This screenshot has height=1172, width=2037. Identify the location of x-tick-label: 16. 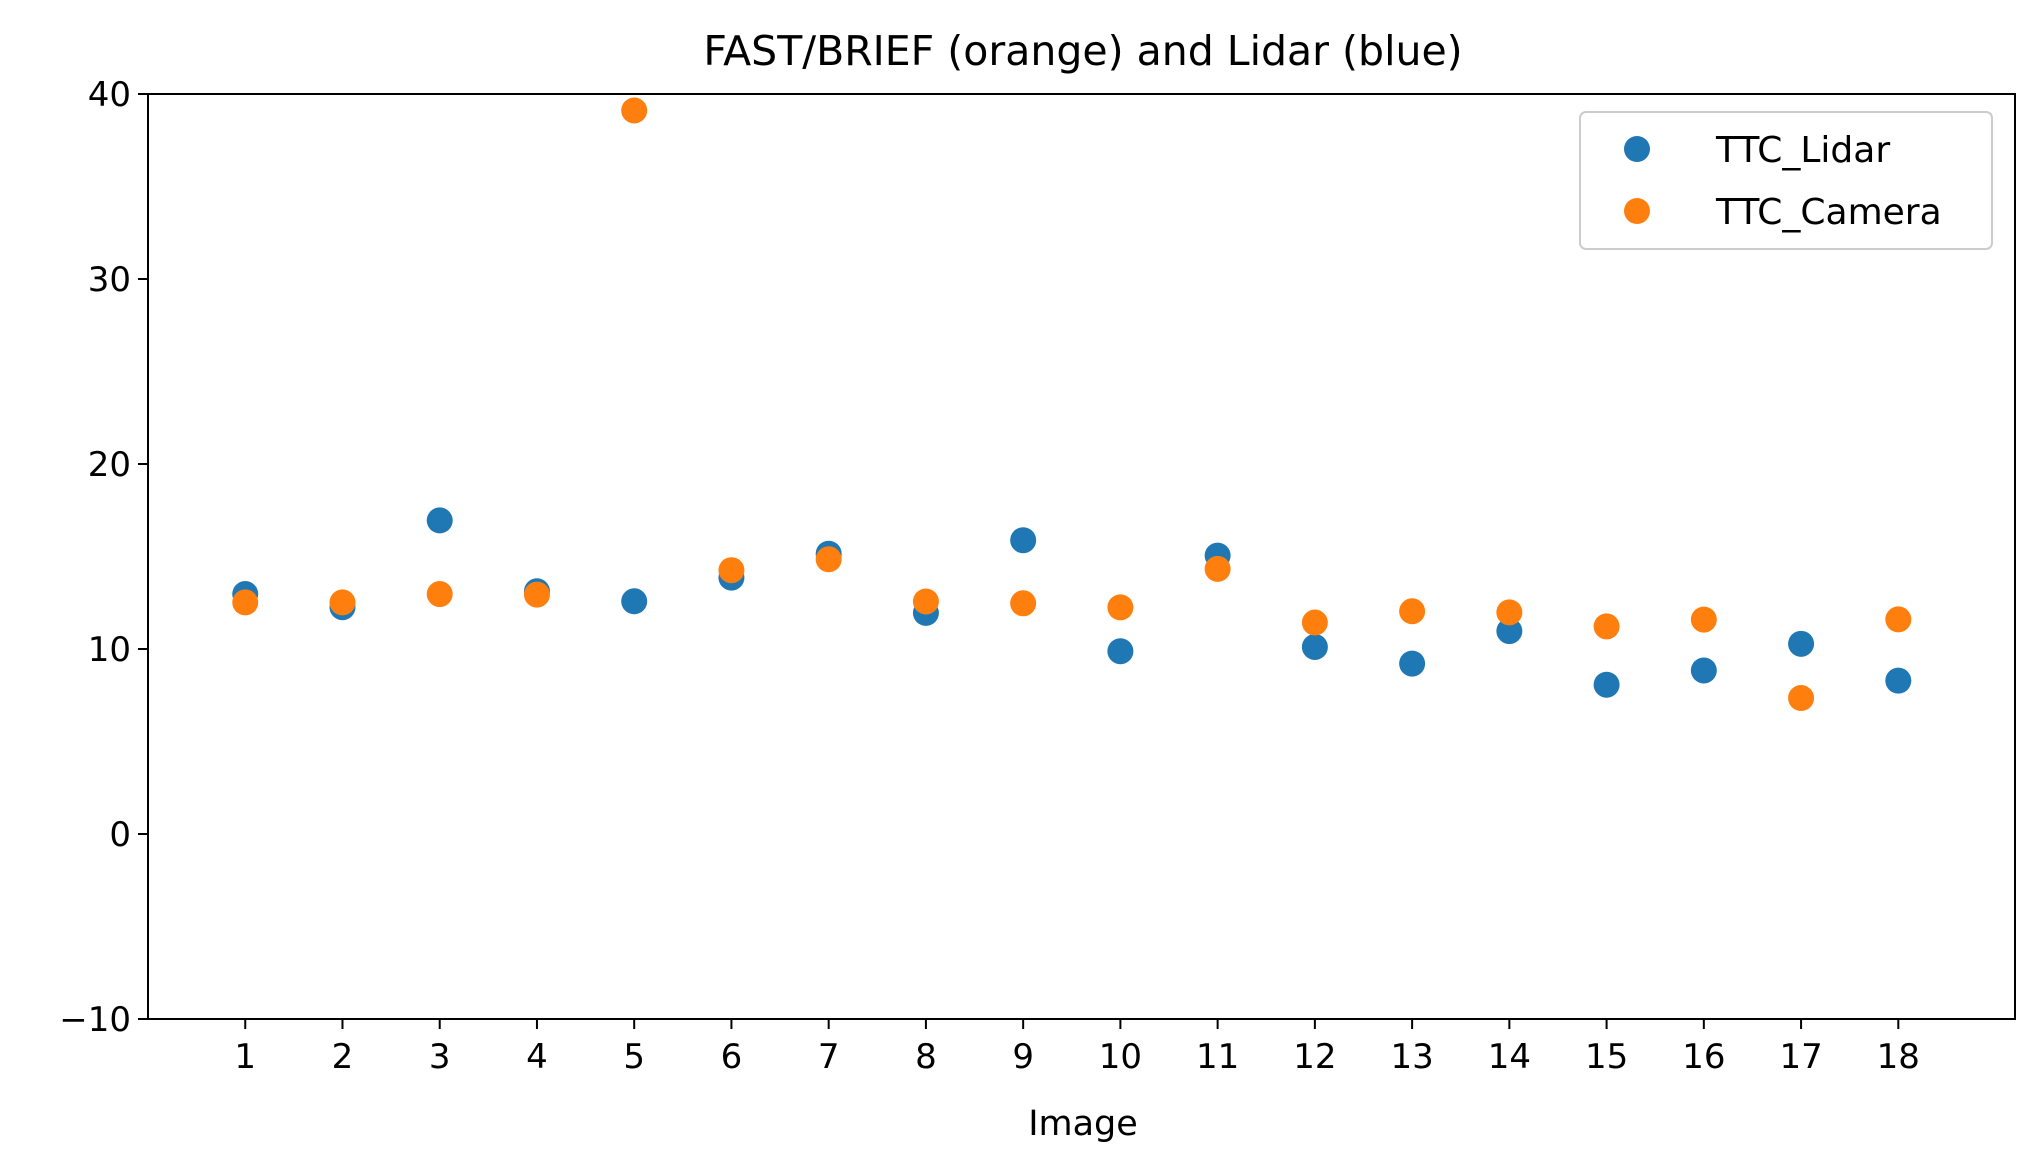
(1703, 1057).